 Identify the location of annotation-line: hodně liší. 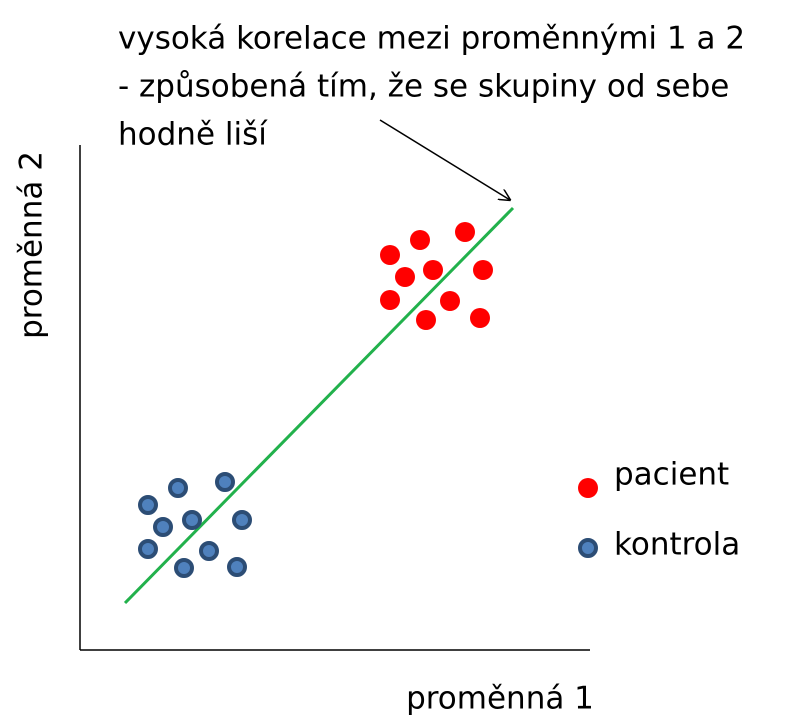
(193, 135).